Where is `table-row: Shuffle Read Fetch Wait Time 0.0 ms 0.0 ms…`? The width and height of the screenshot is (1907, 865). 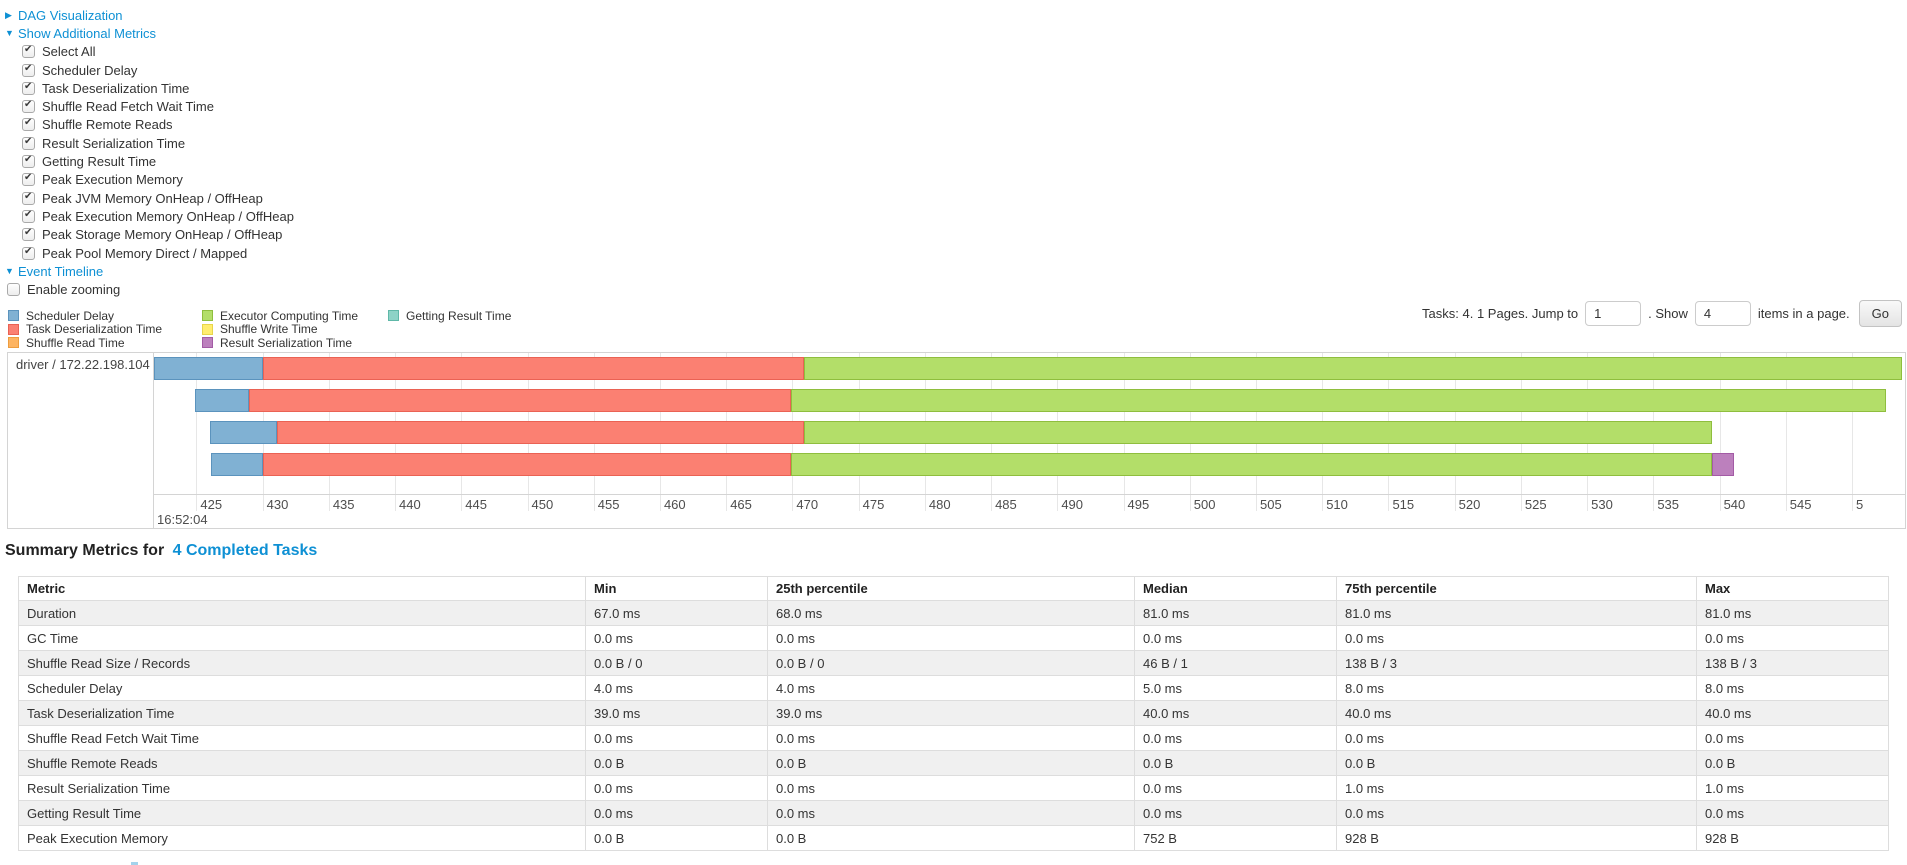
table-row: Shuffle Read Fetch Wait Time 0.0 ms 0.0 ms… is located at coordinates (953, 738).